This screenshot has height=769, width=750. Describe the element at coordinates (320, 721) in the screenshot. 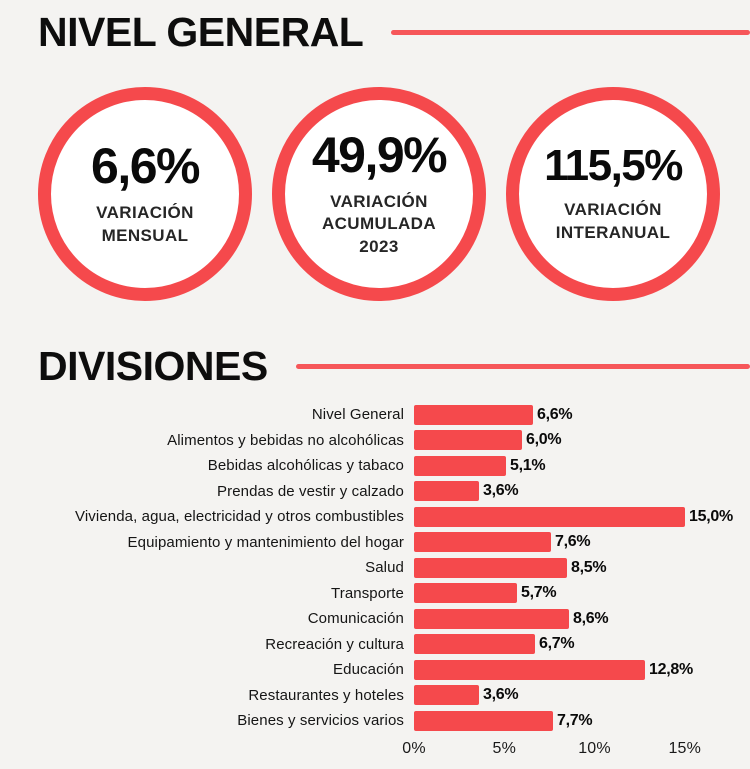

I see `bar-label: Bienes y servicios varios` at that location.